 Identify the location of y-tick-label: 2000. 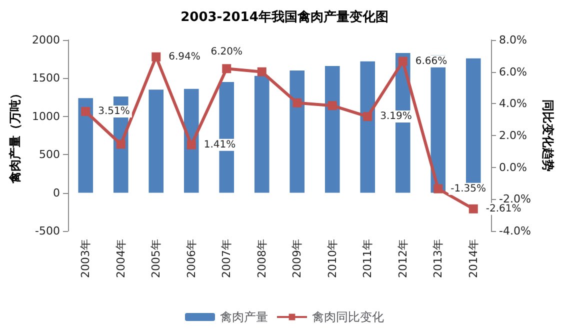
(46, 40).